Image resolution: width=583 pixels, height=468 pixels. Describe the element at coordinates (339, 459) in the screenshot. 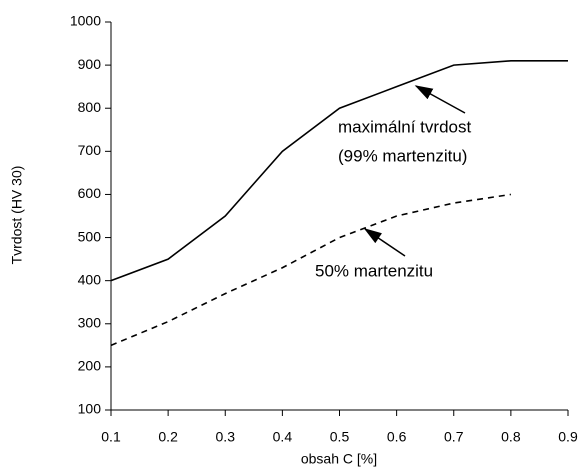

I see `x-axis-label: obsah C [%]` at that location.